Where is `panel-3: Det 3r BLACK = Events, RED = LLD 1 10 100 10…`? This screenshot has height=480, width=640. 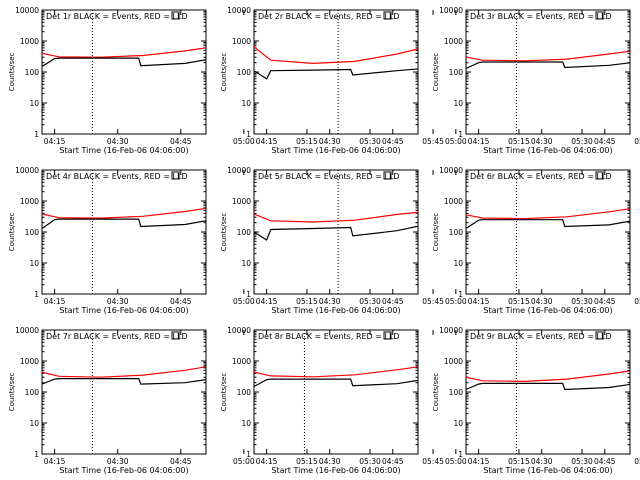 panel-3: Det 3r BLACK = Events, RED = LLD 1 10 100 10… is located at coordinates (531, 80).